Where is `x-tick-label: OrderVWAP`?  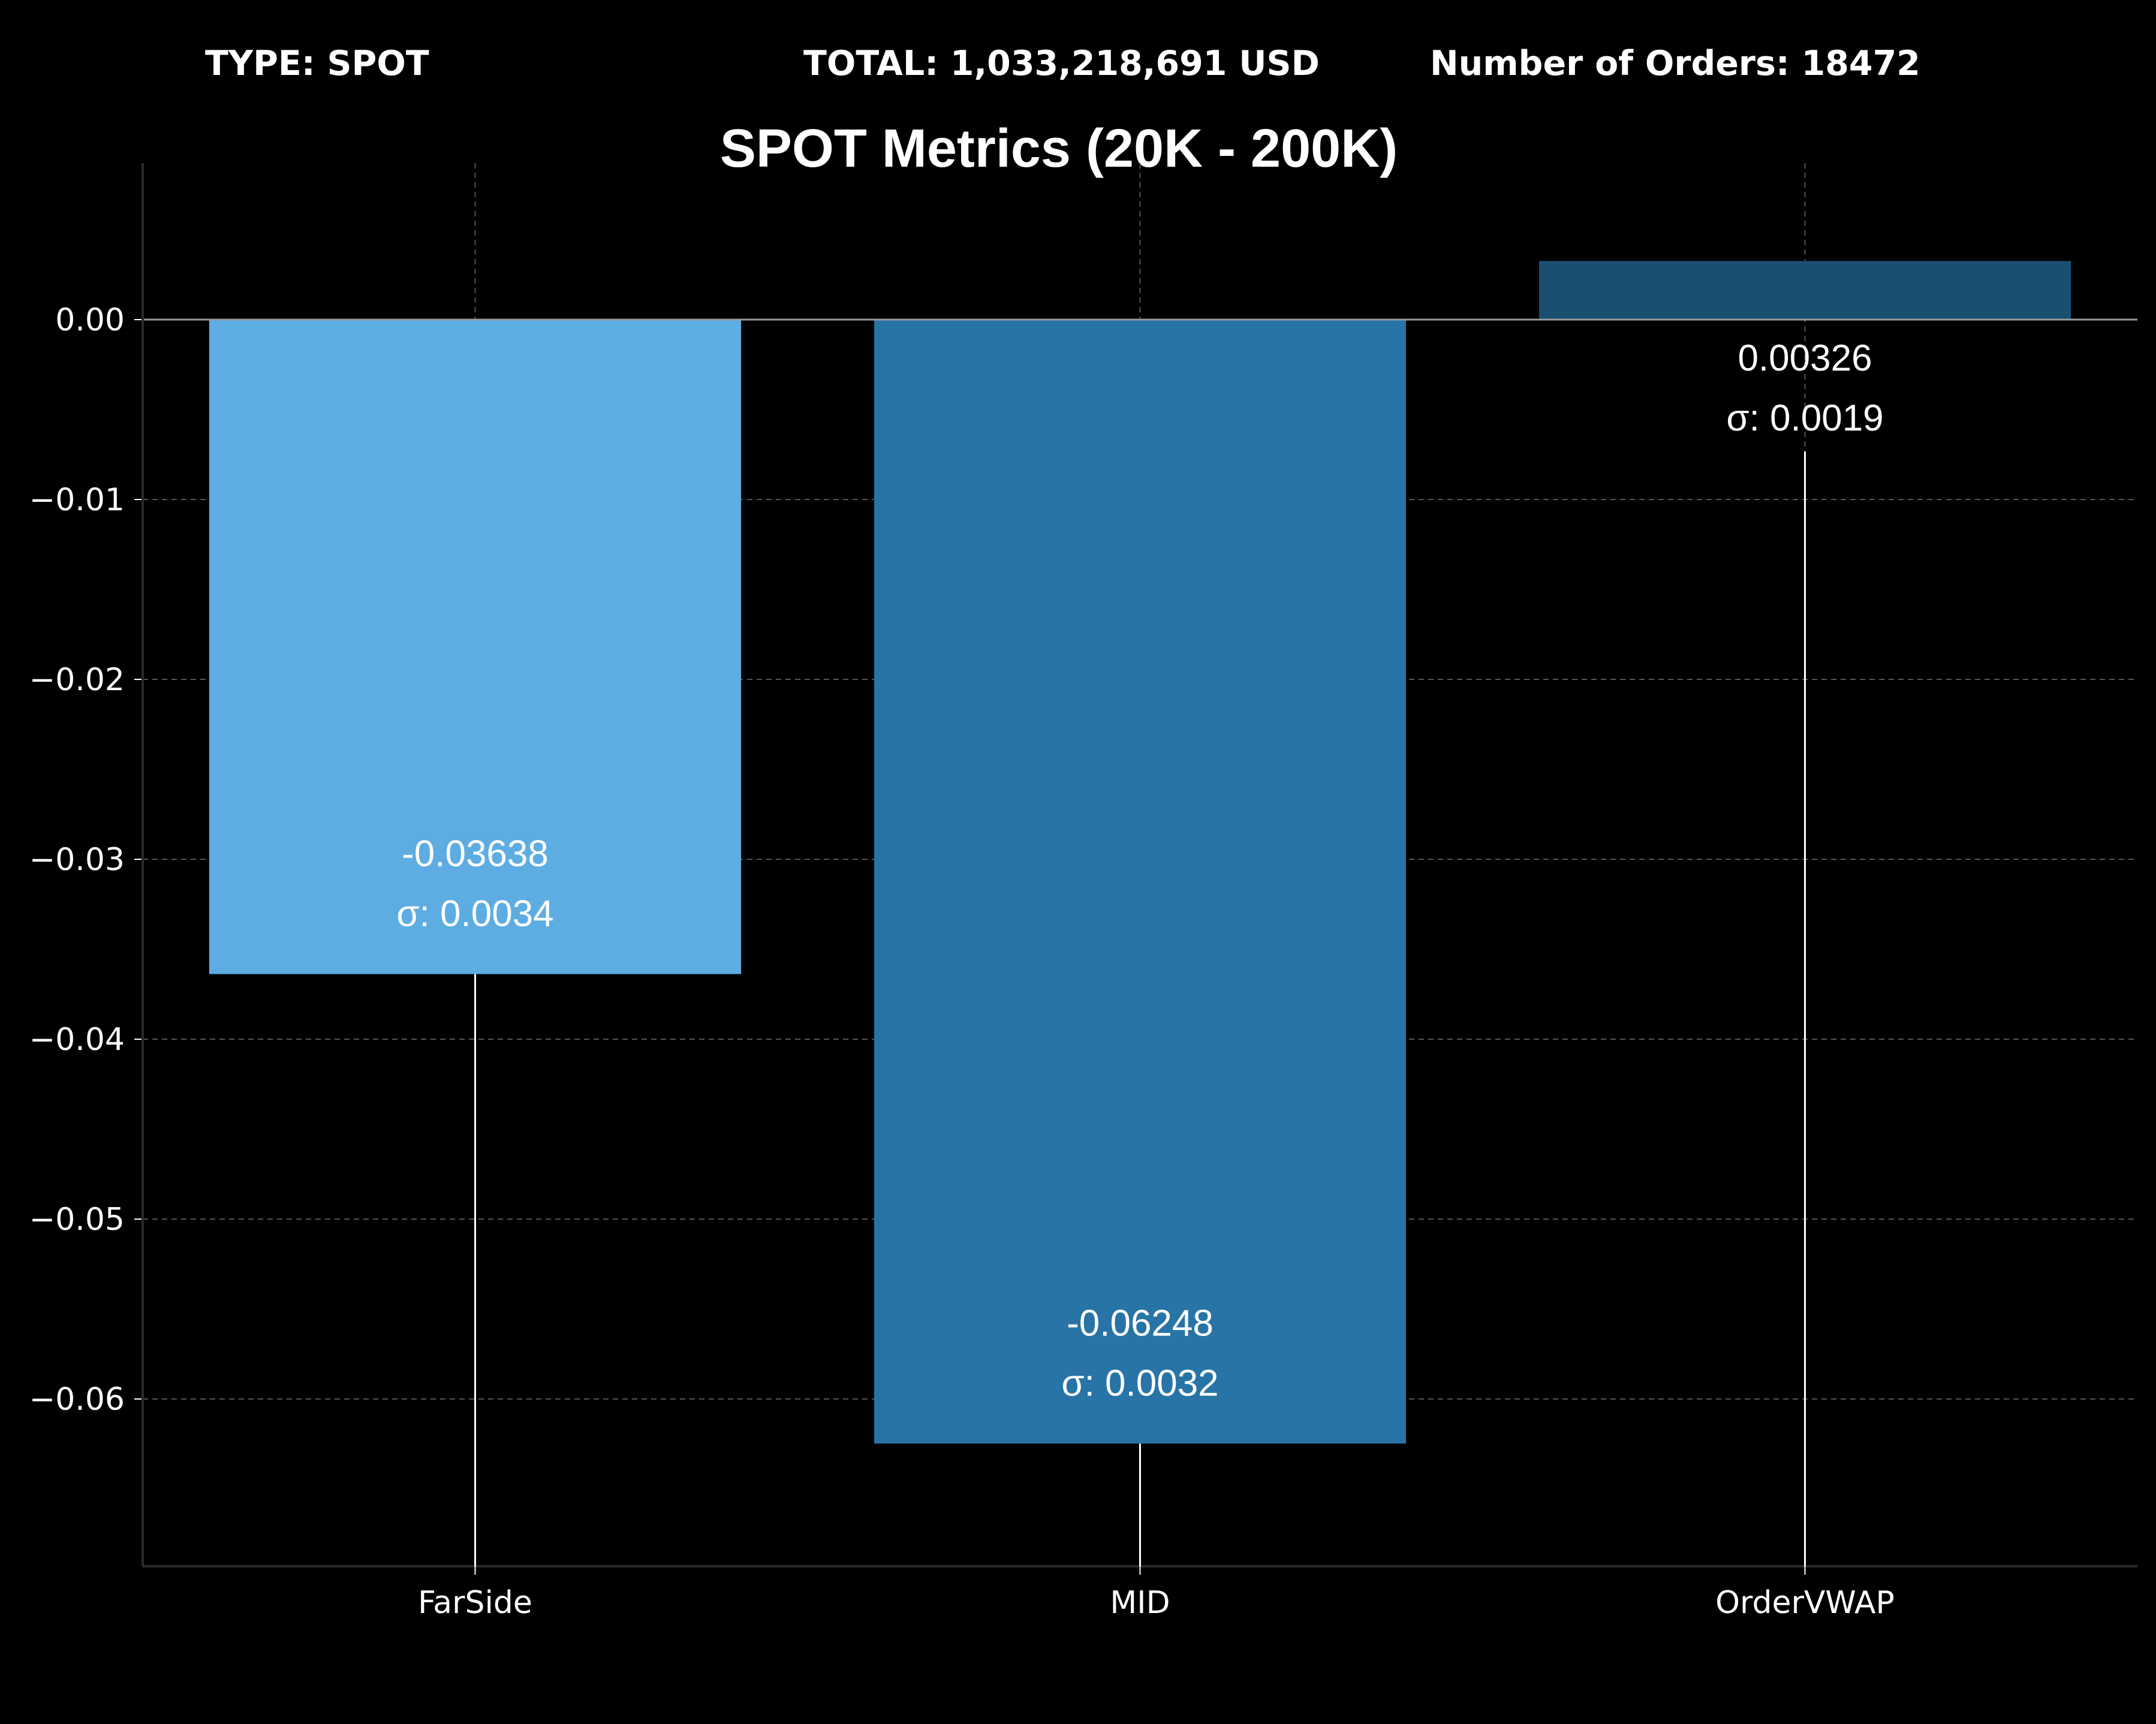
x-tick-label: OrderVWAP is located at coordinates (1805, 1603).